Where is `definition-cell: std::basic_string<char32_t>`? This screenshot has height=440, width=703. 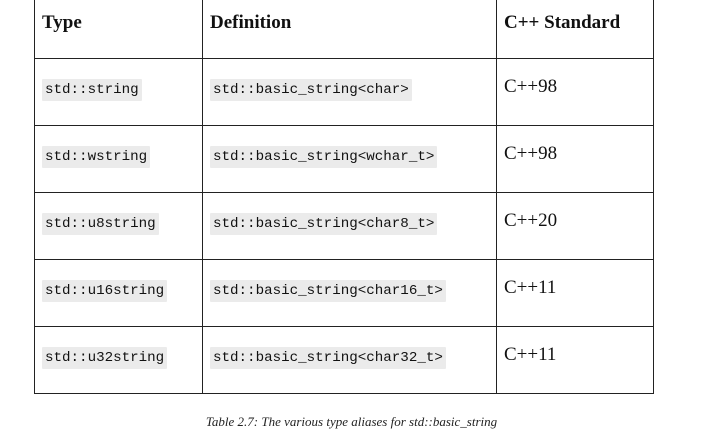 definition-cell: std::basic_string<char32_t> is located at coordinates (349, 360).